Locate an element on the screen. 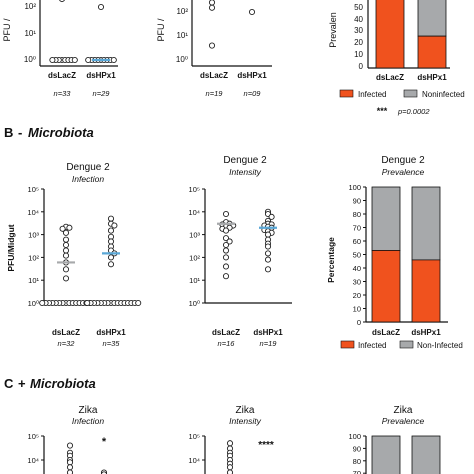  b-intensity-n-1: n=19 is located at coordinates (269, 343).